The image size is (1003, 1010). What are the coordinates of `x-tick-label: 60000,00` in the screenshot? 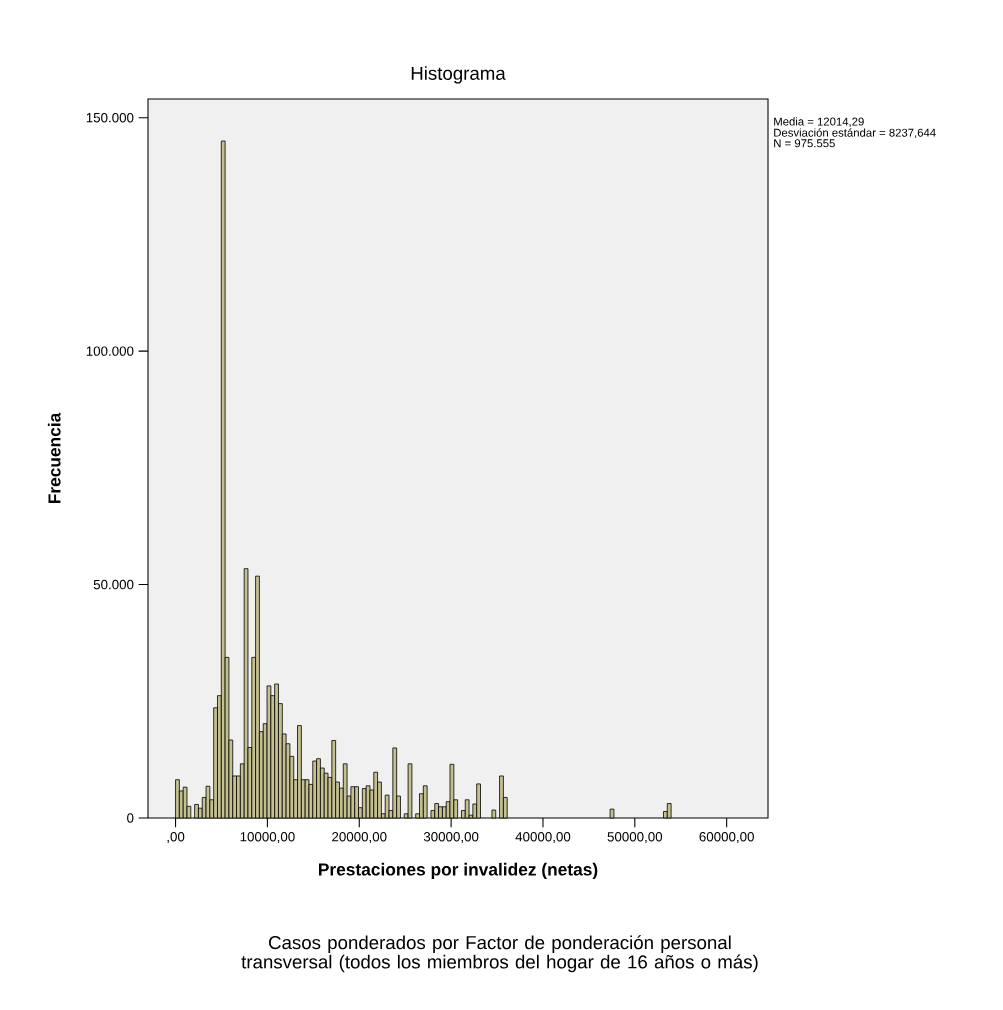 It's located at (726, 838).